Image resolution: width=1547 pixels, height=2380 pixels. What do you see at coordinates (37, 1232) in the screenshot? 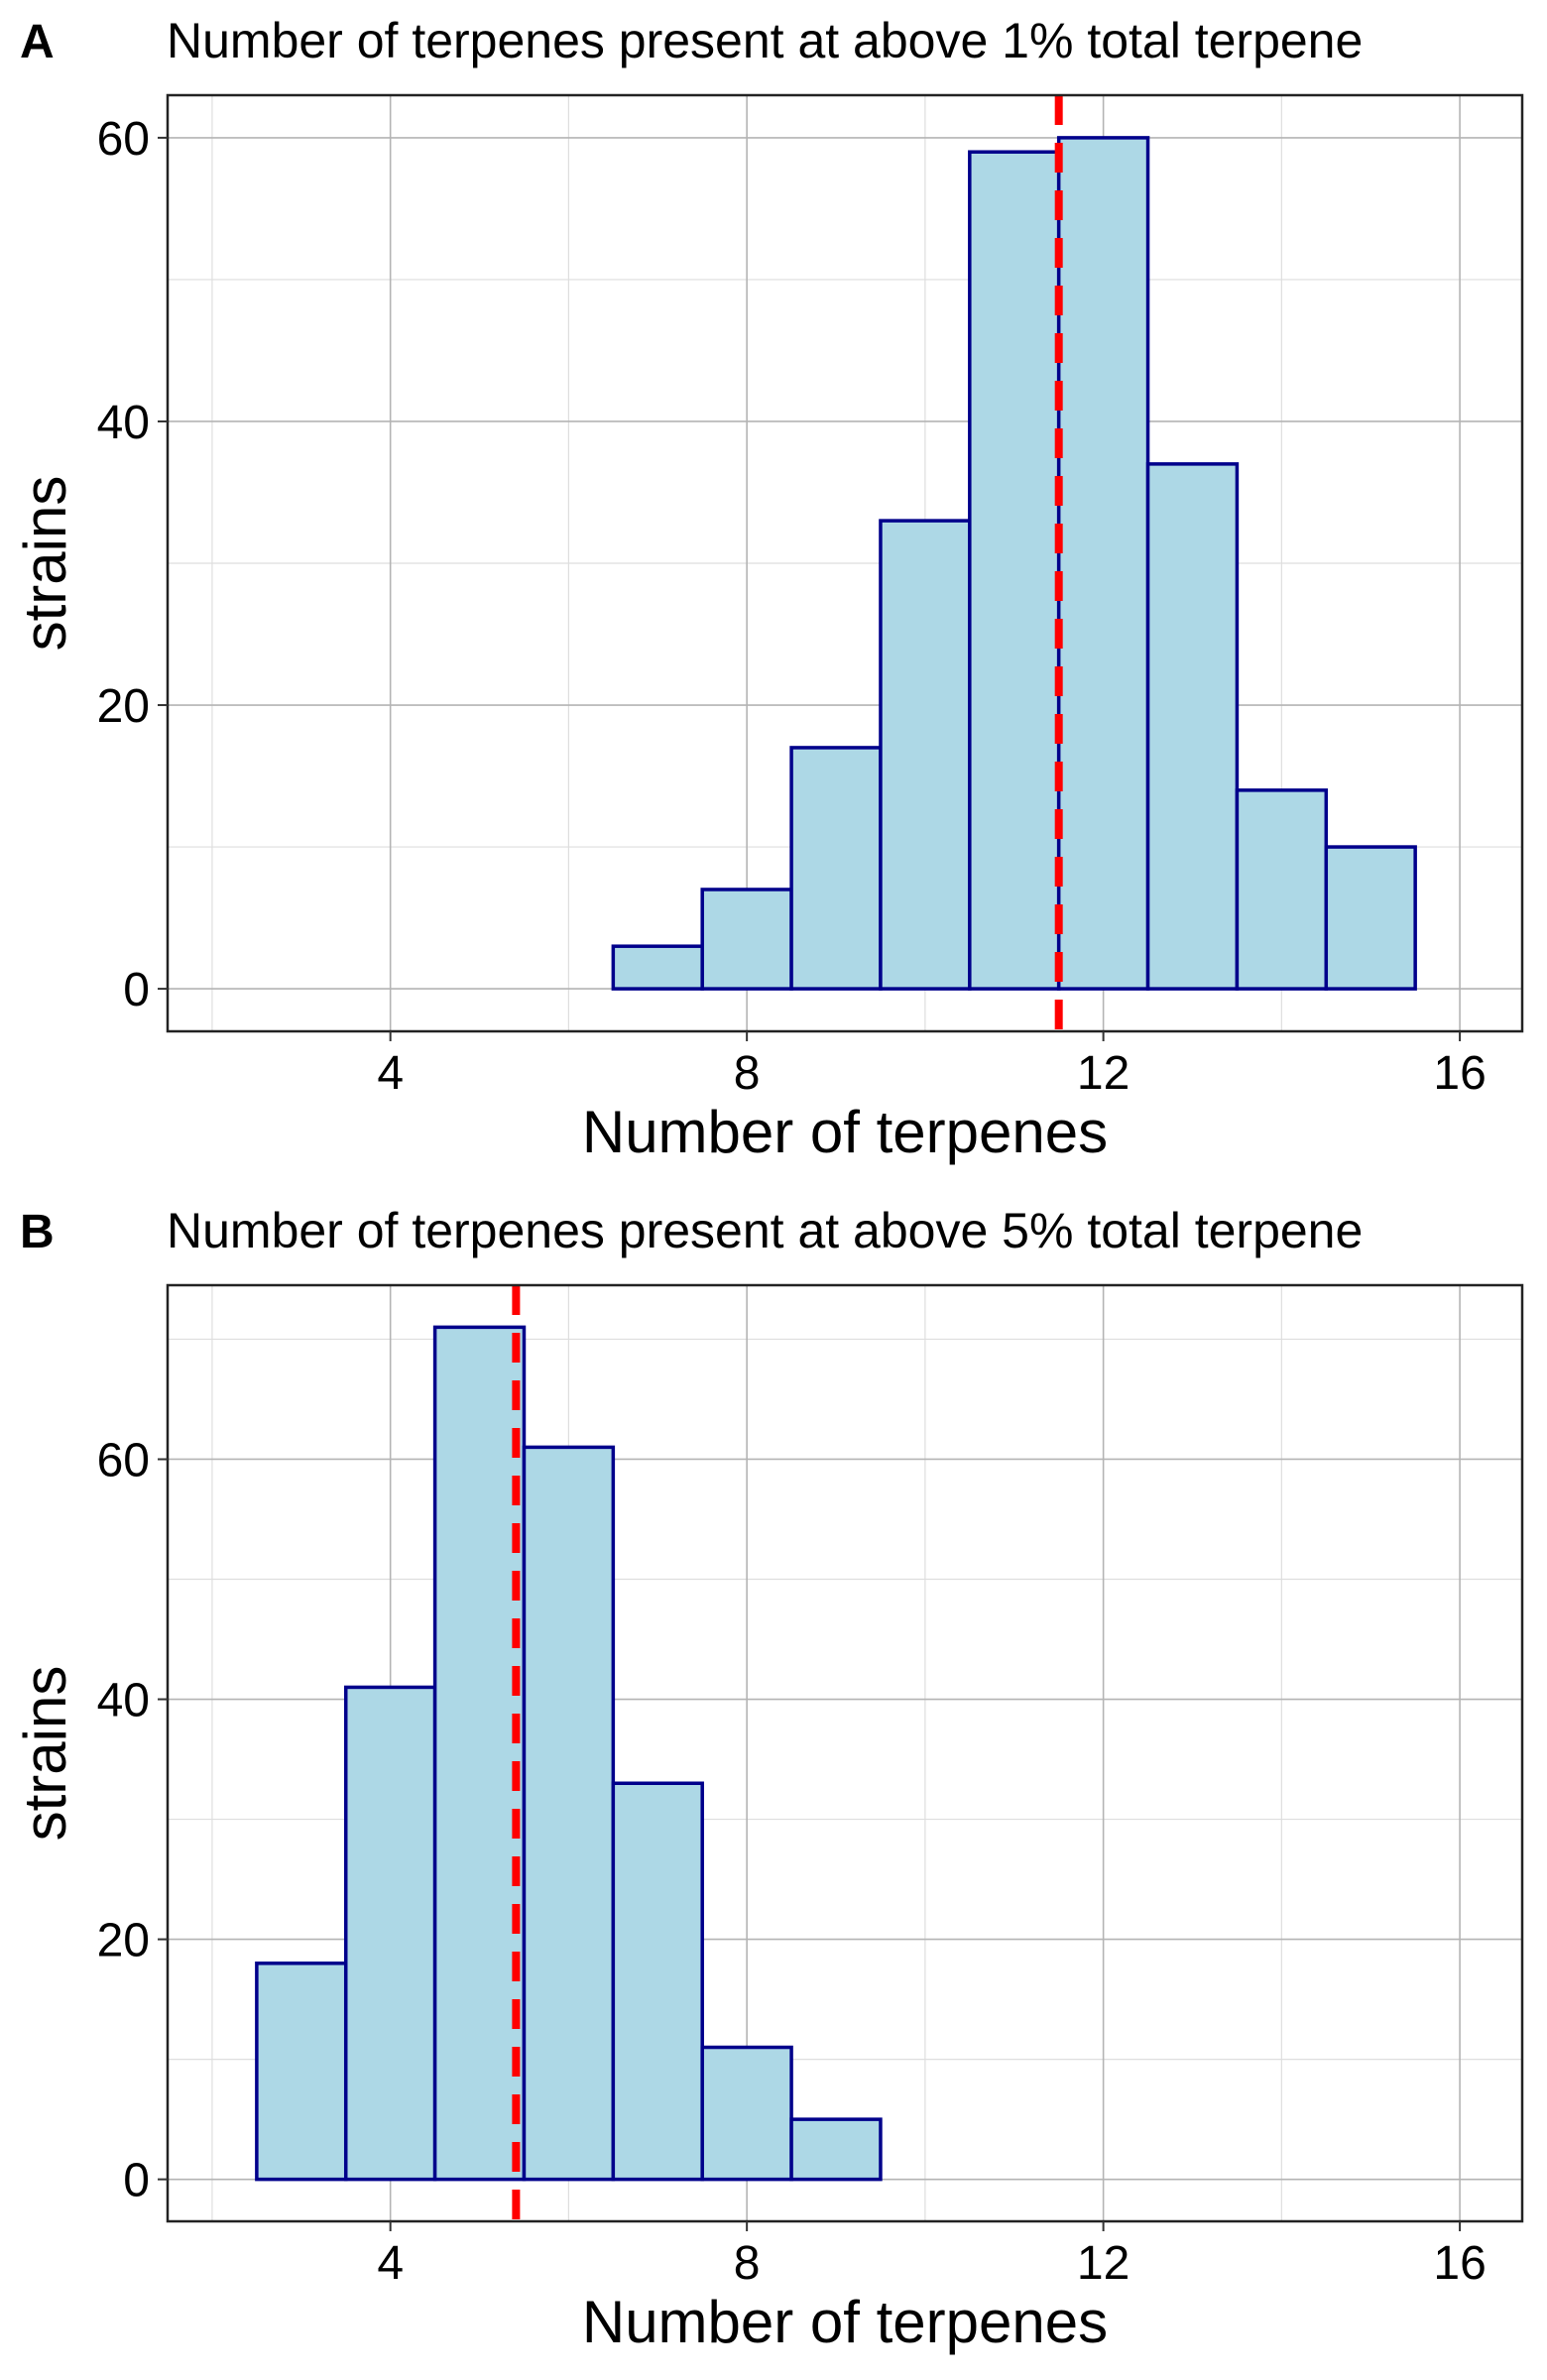
I see `panel-label: B` at bounding box center [37, 1232].